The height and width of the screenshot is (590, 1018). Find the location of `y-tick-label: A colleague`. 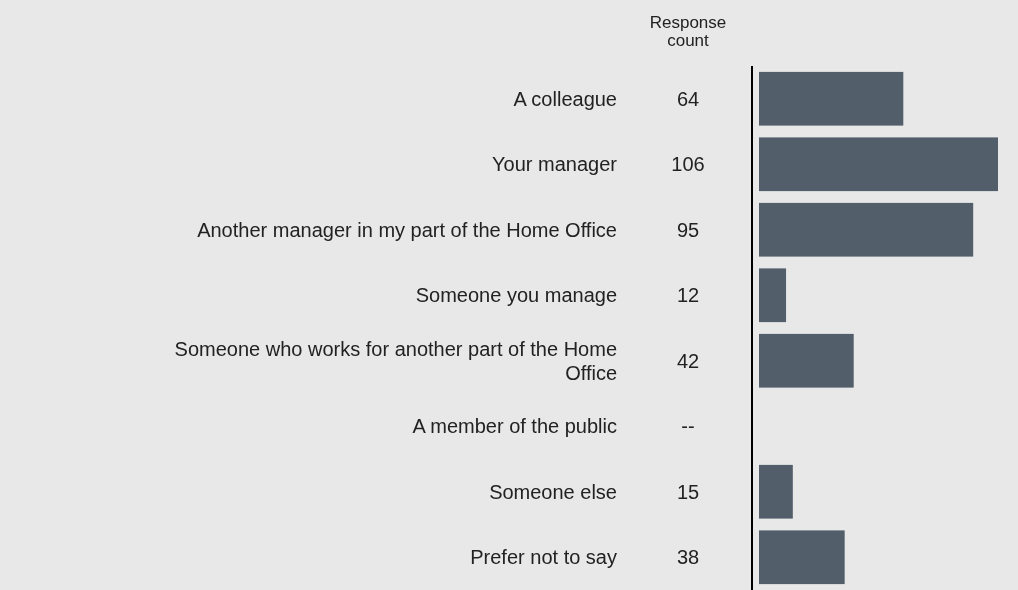

y-tick-label: A colleague is located at coordinates (565, 98).